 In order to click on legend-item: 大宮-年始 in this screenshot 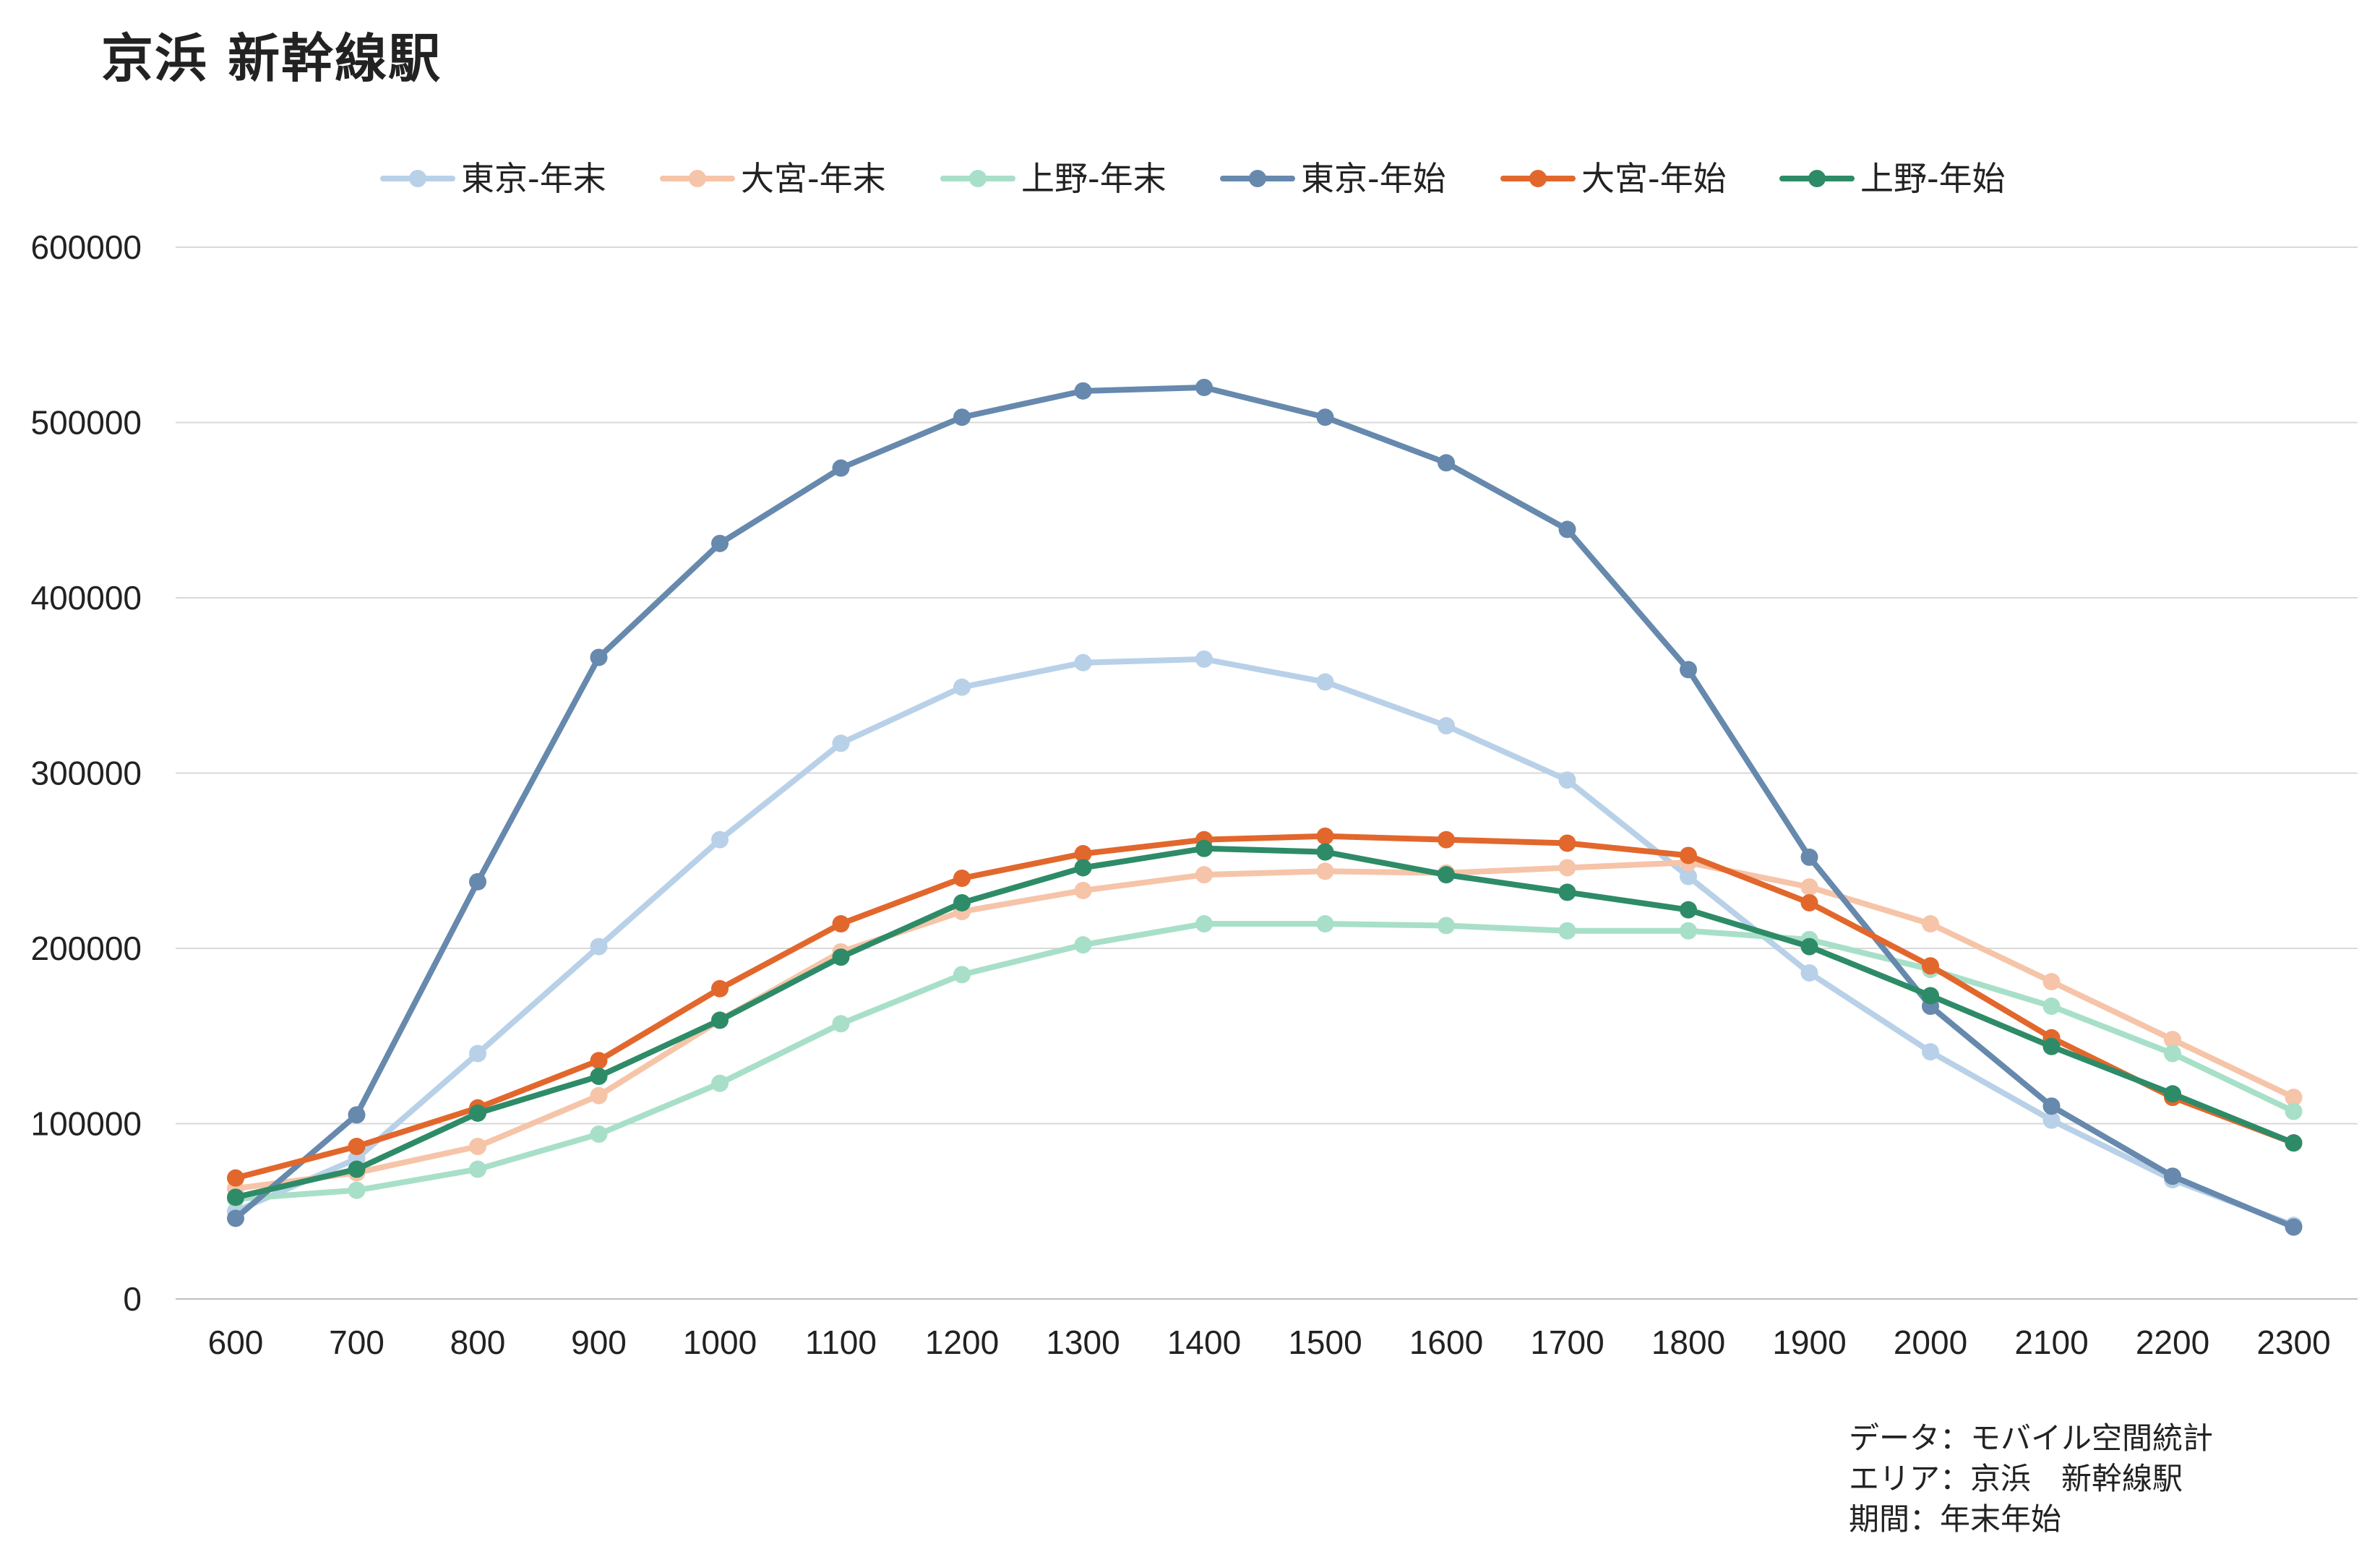, I will do `click(1614, 178)`.